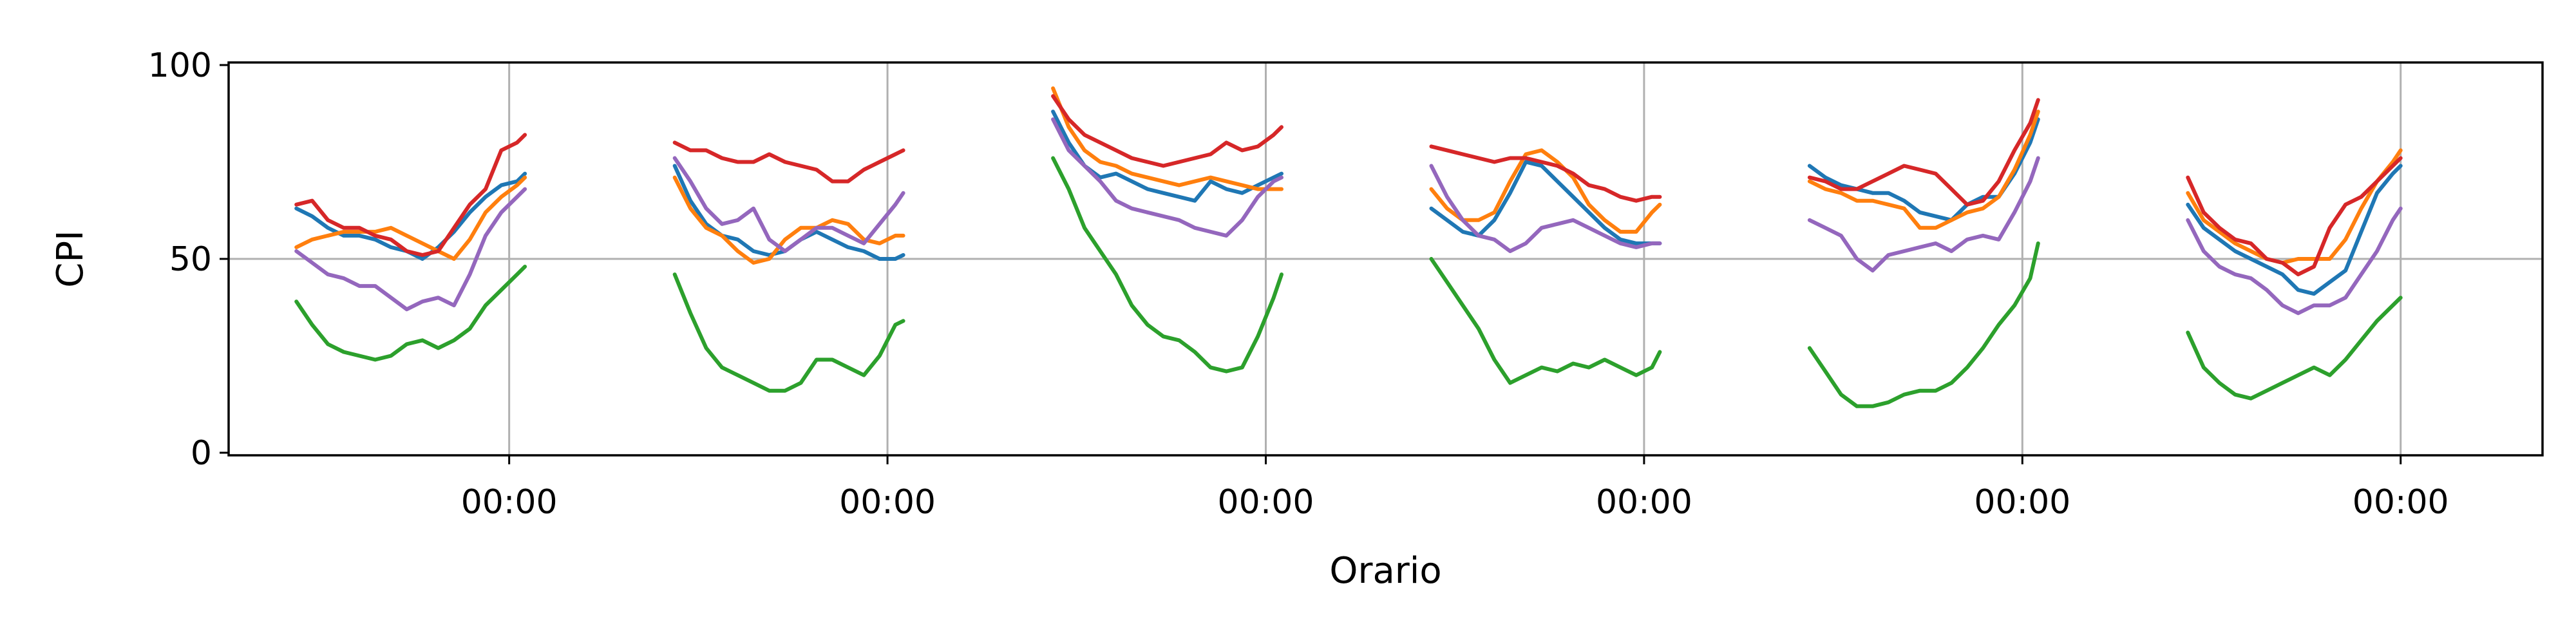 The width and height of the screenshot is (2576, 644). What do you see at coordinates (70, 258) in the screenshot?
I see `y-axis-label: CPI` at bounding box center [70, 258].